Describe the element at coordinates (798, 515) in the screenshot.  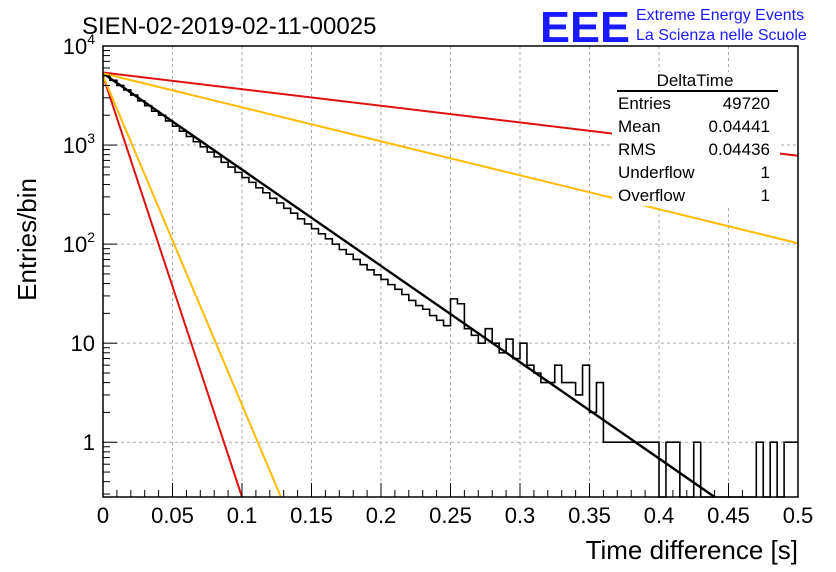
I see `x-tick-label: 0.5` at that location.